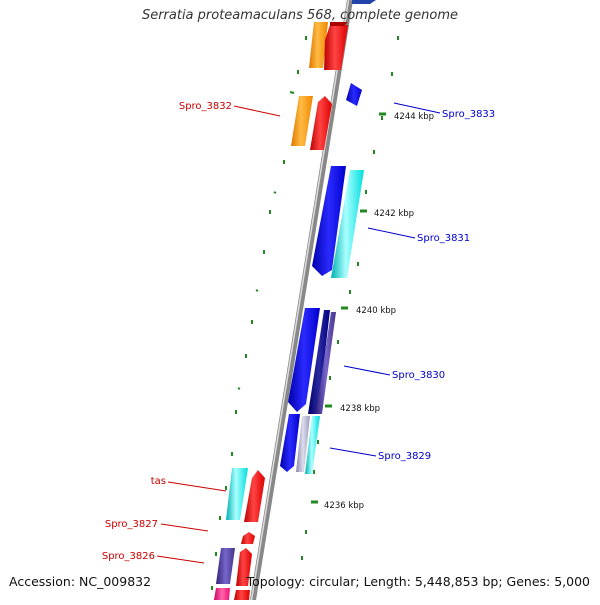 Image resolution: width=600 pixels, height=605 pixels. I want to click on gene-labels-right: Spro_3833 Spro_3831 Spro_3830 Spro_3829, so click(436, 285).